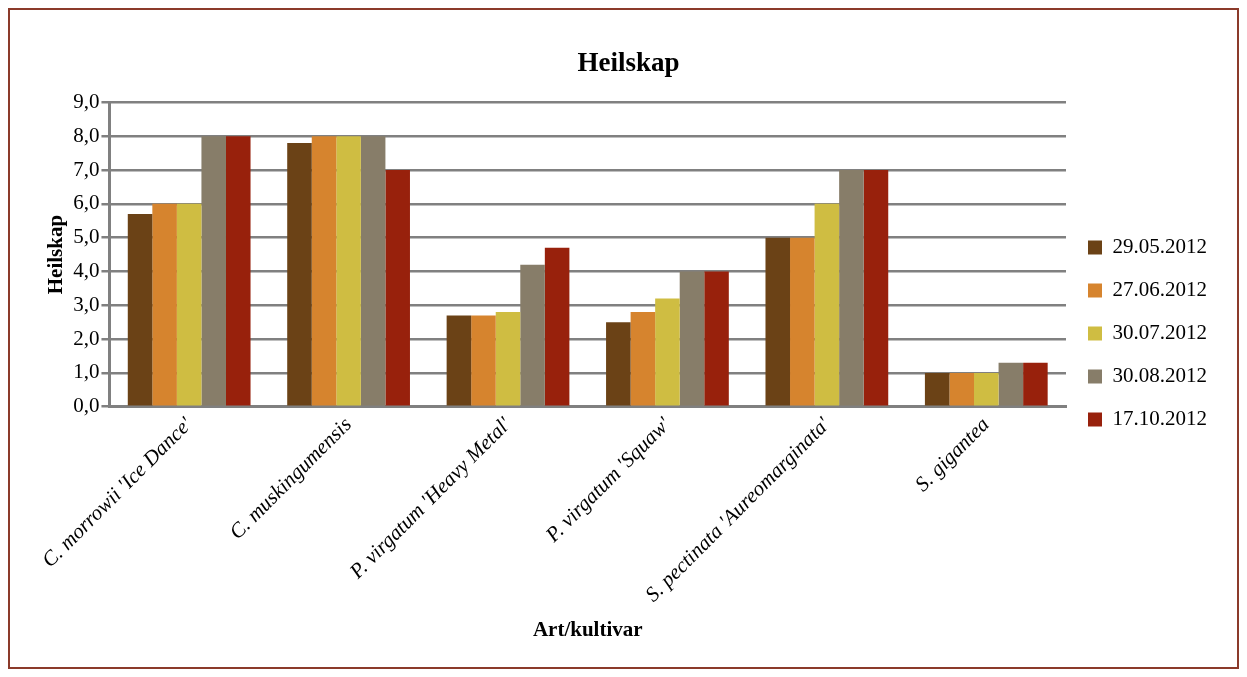 This screenshot has width=1247, height=677. What do you see at coordinates (86, 270) in the screenshot?
I see `y-tick-label: 4,0` at bounding box center [86, 270].